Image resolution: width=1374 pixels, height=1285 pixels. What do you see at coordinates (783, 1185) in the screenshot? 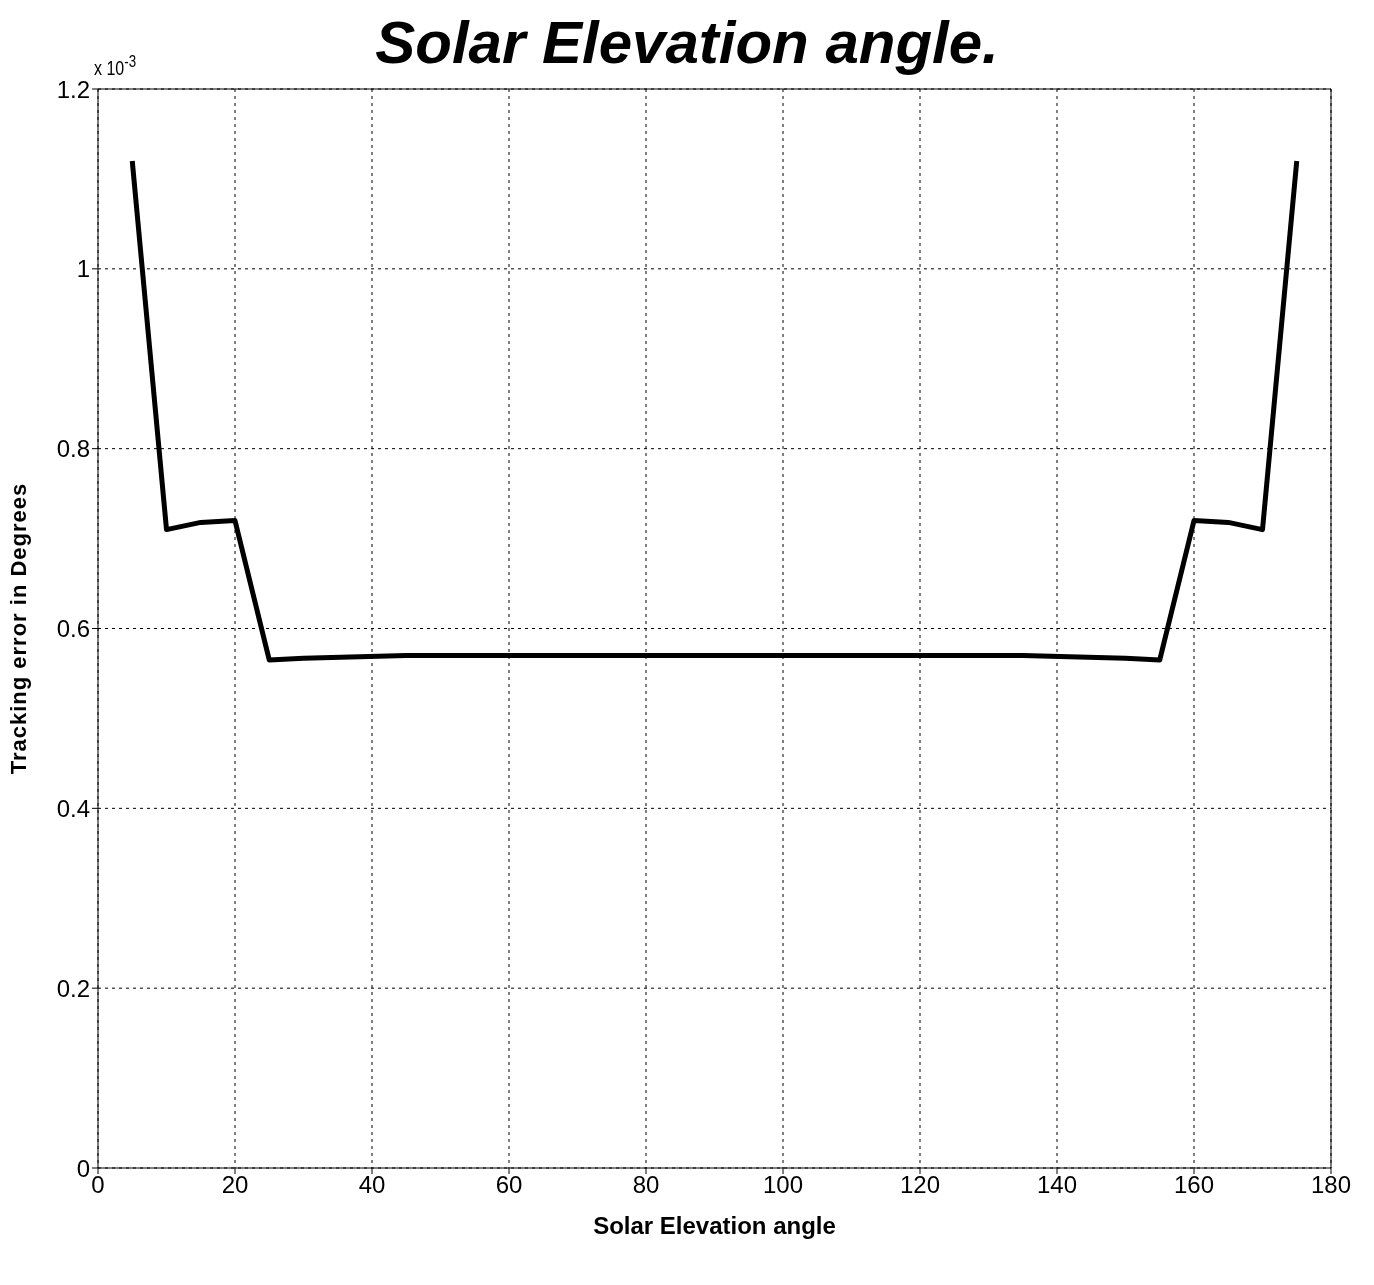
I see `x-tick-label: 100` at bounding box center [783, 1185].